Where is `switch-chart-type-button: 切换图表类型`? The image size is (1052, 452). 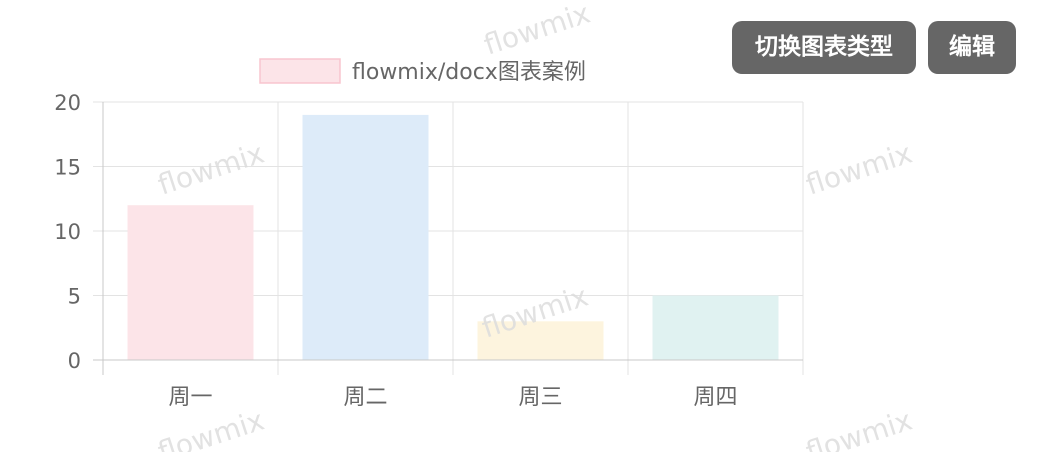 switch-chart-type-button: 切换图表类型 is located at coordinates (824, 47).